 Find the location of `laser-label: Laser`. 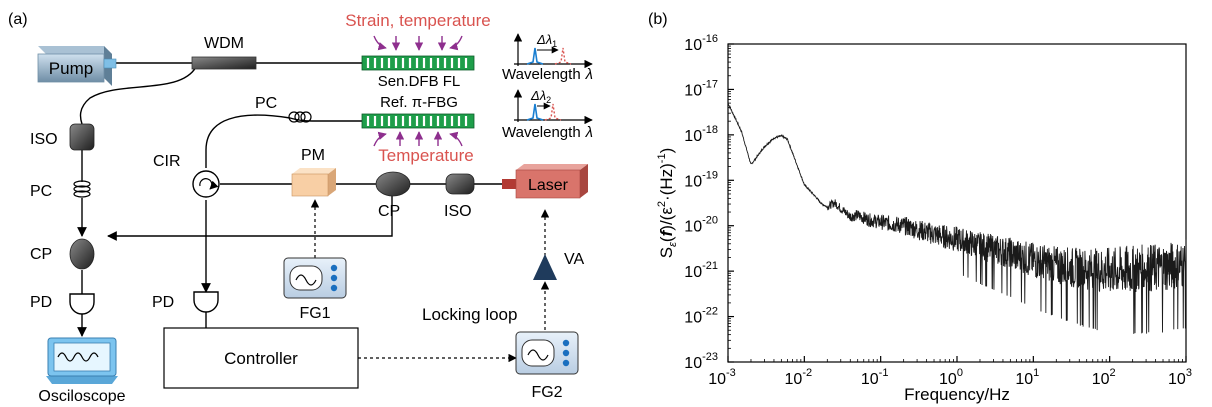

laser-label: Laser is located at coordinates (548, 185).